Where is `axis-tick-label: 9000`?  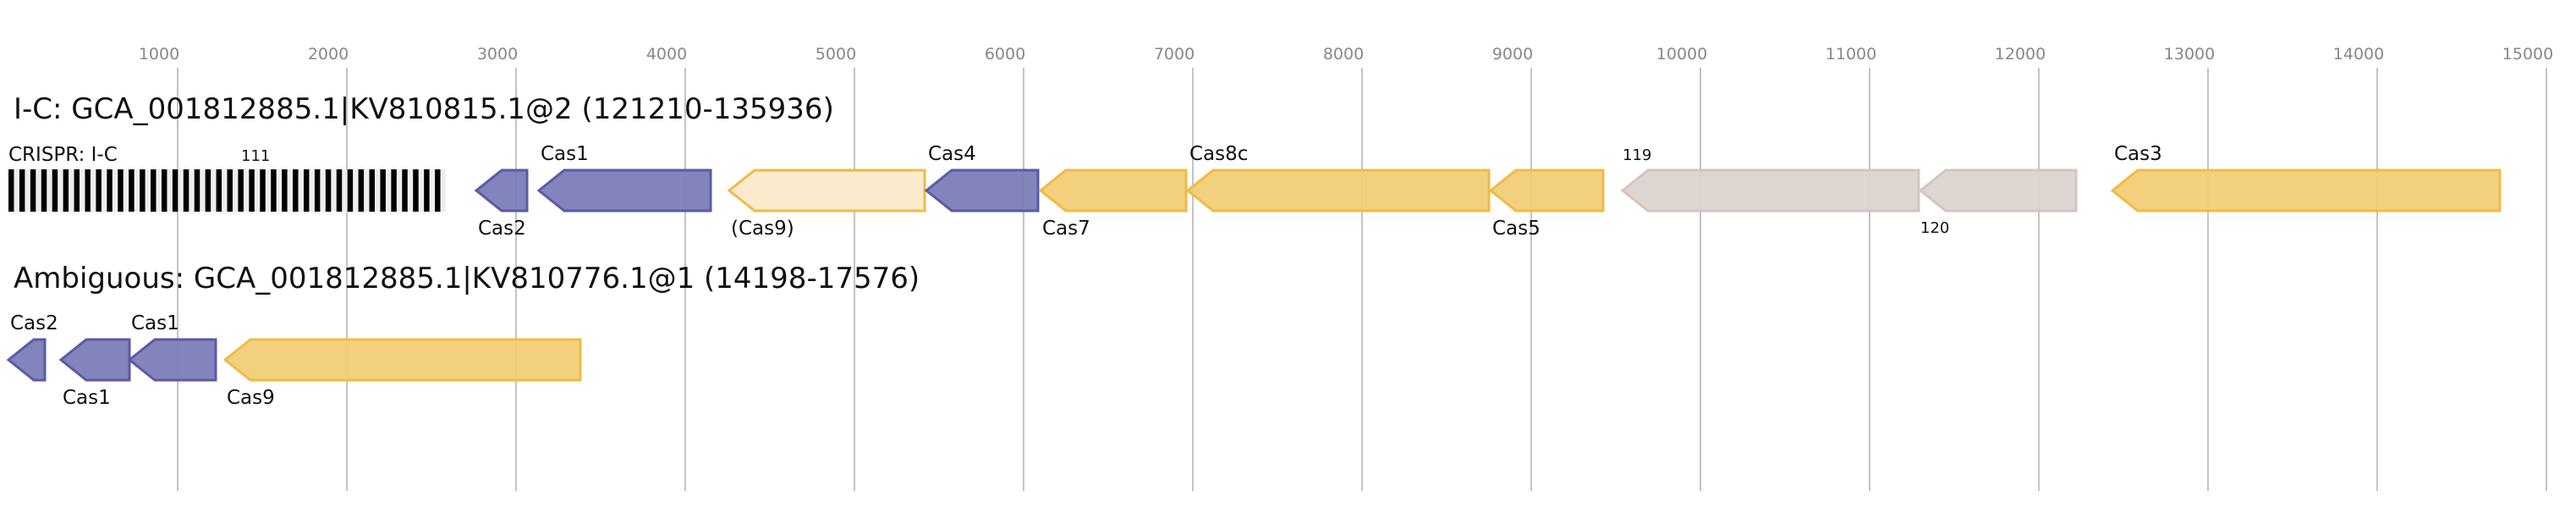
axis-tick-label: 9000 is located at coordinates (1512, 54).